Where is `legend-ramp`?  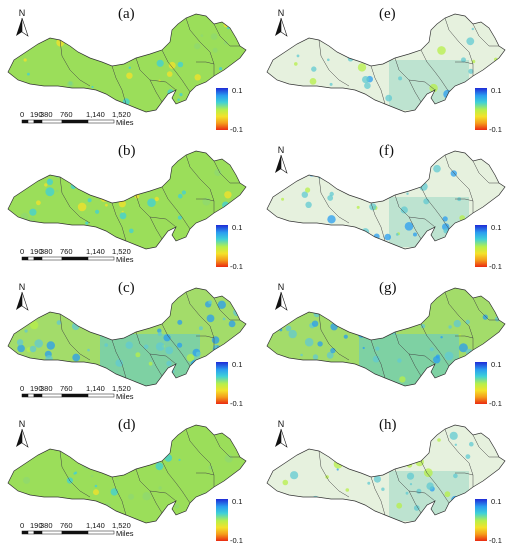
legend-ramp is located at coordinates (222, 109).